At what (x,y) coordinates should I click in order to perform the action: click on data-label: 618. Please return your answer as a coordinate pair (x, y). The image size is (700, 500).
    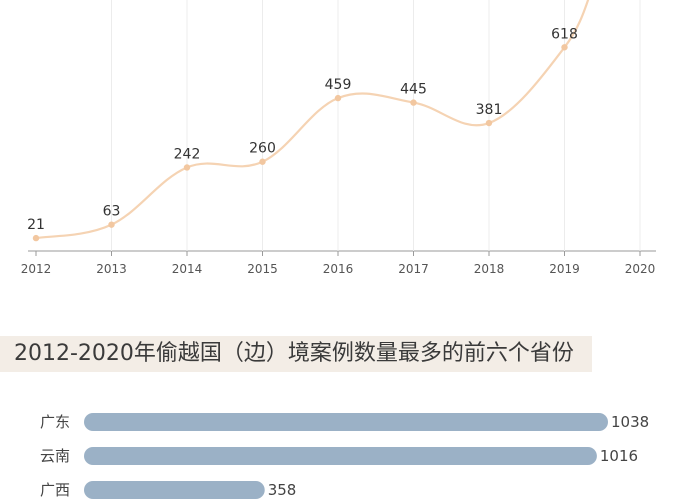
    Looking at the image, I should click on (564, 34).